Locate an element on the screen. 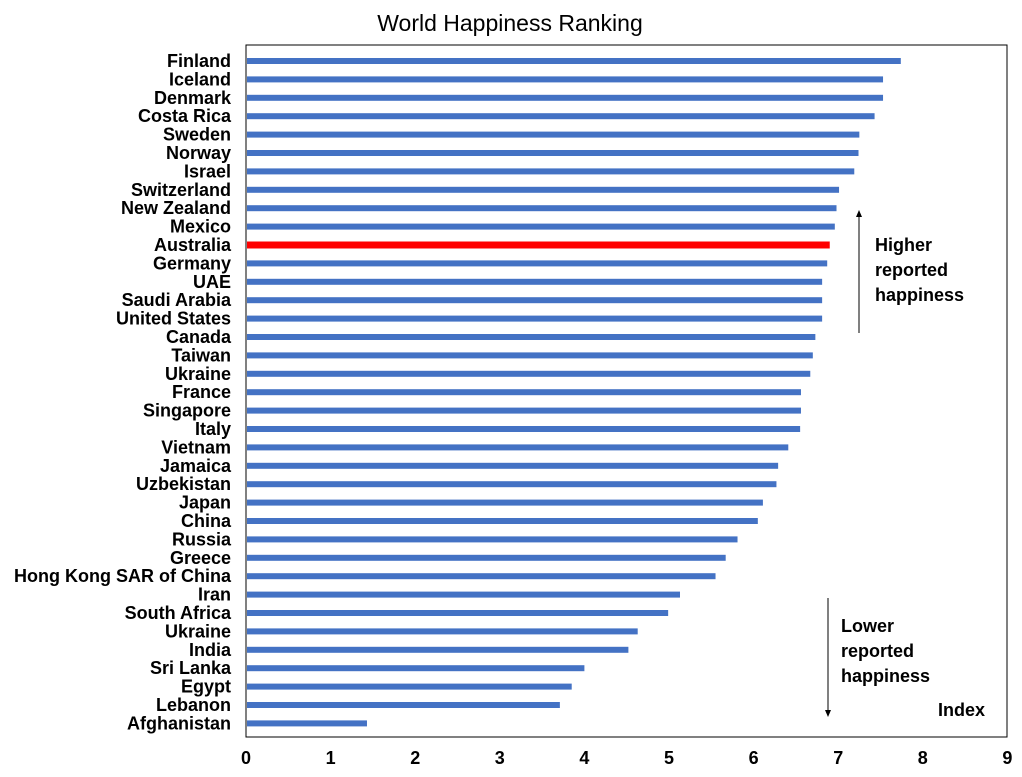  category-label: Iceland is located at coordinates (200, 79).